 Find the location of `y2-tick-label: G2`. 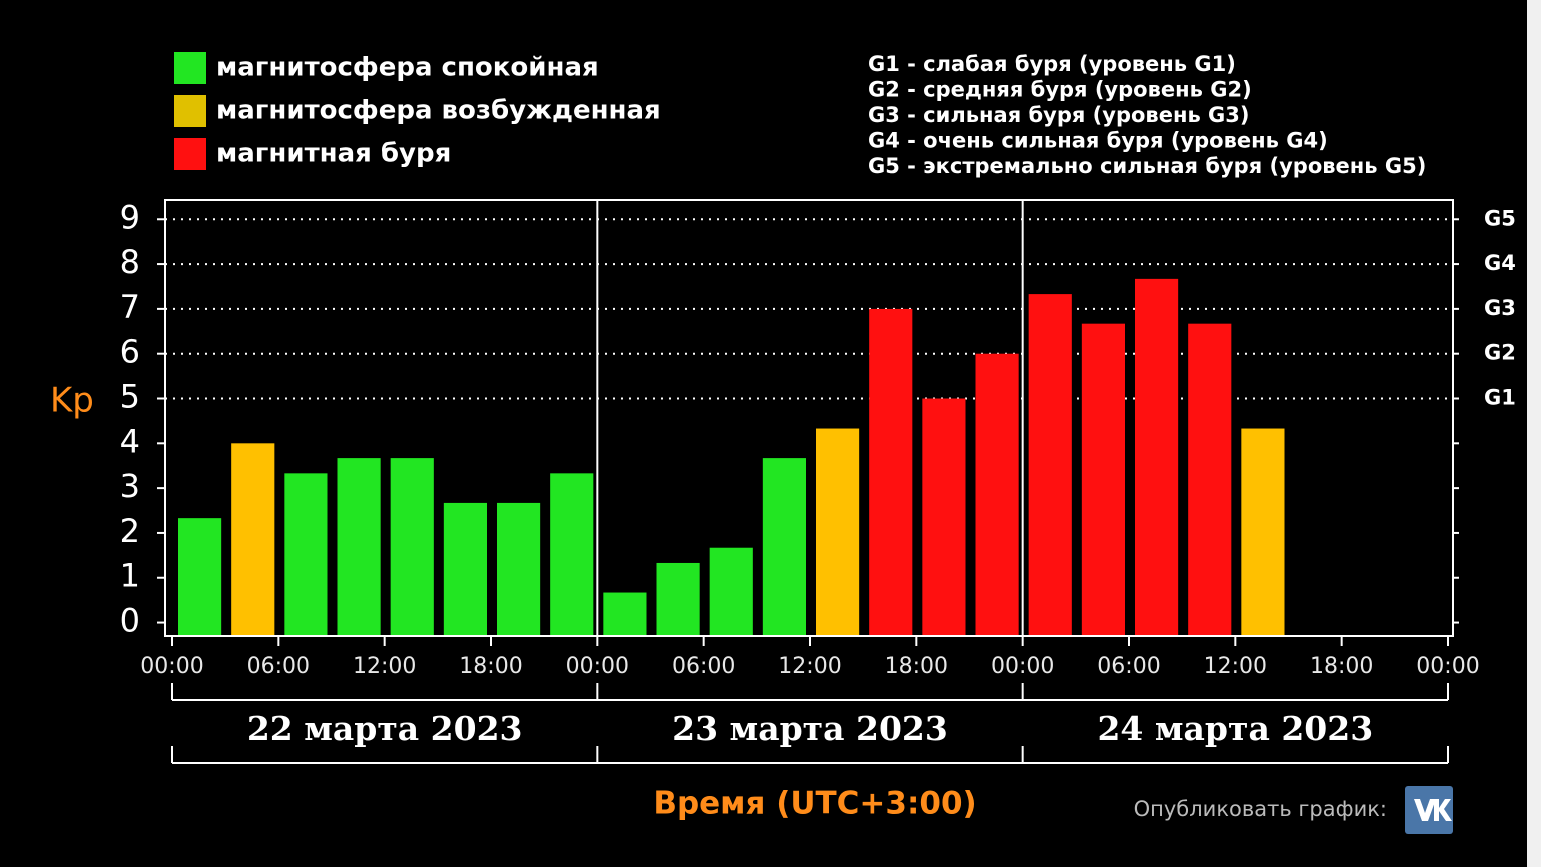

y2-tick-label: G2 is located at coordinates (1500, 353).